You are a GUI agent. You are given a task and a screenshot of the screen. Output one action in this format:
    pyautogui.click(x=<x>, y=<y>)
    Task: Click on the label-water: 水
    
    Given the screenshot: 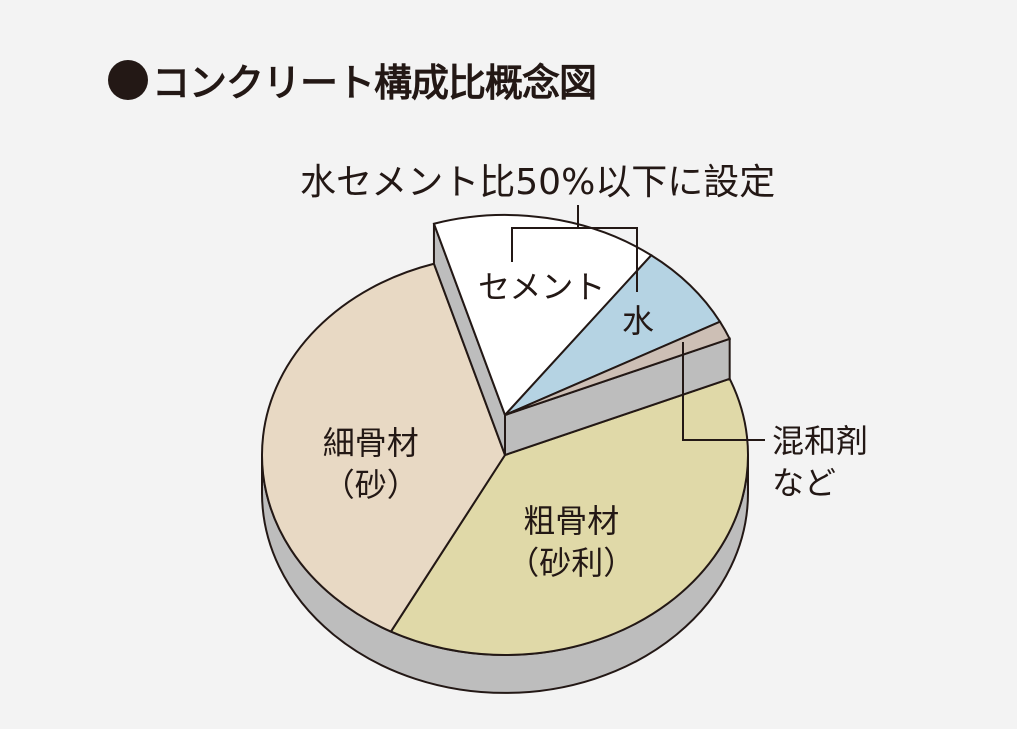 What is the action you would take?
    pyautogui.click(x=638, y=321)
    